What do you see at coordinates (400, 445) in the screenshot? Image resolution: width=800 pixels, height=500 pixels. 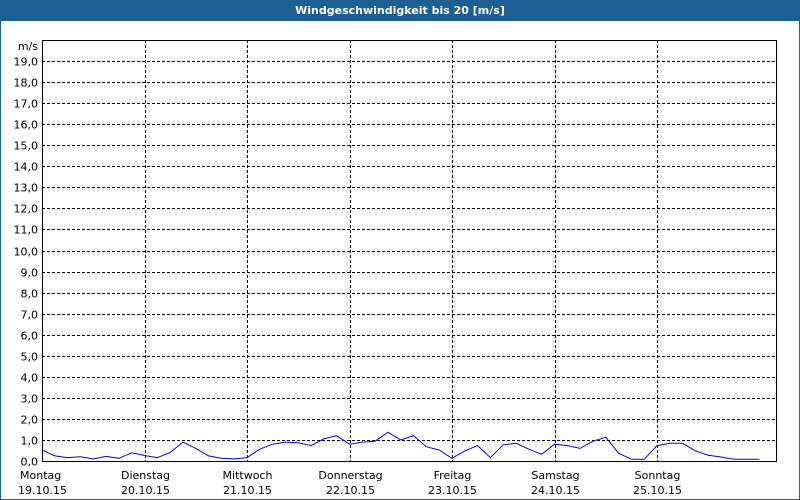 I see `wind-speed-line` at bounding box center [400, 445].